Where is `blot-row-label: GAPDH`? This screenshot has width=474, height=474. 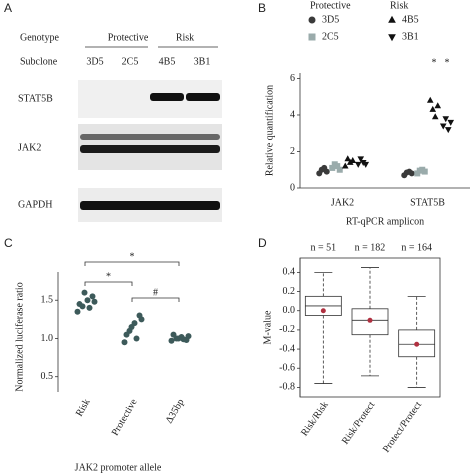 blot-row-label: GAPDH is located at coordinates (35, 204).